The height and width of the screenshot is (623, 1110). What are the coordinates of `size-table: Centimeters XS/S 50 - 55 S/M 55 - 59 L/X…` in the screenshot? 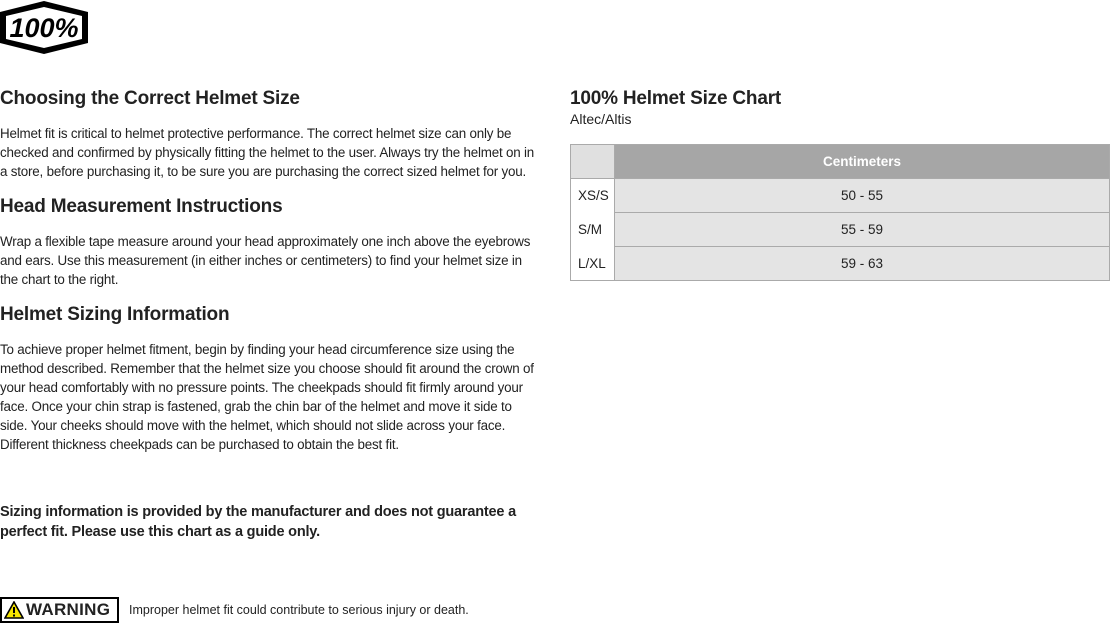 It's located at (840, 212).